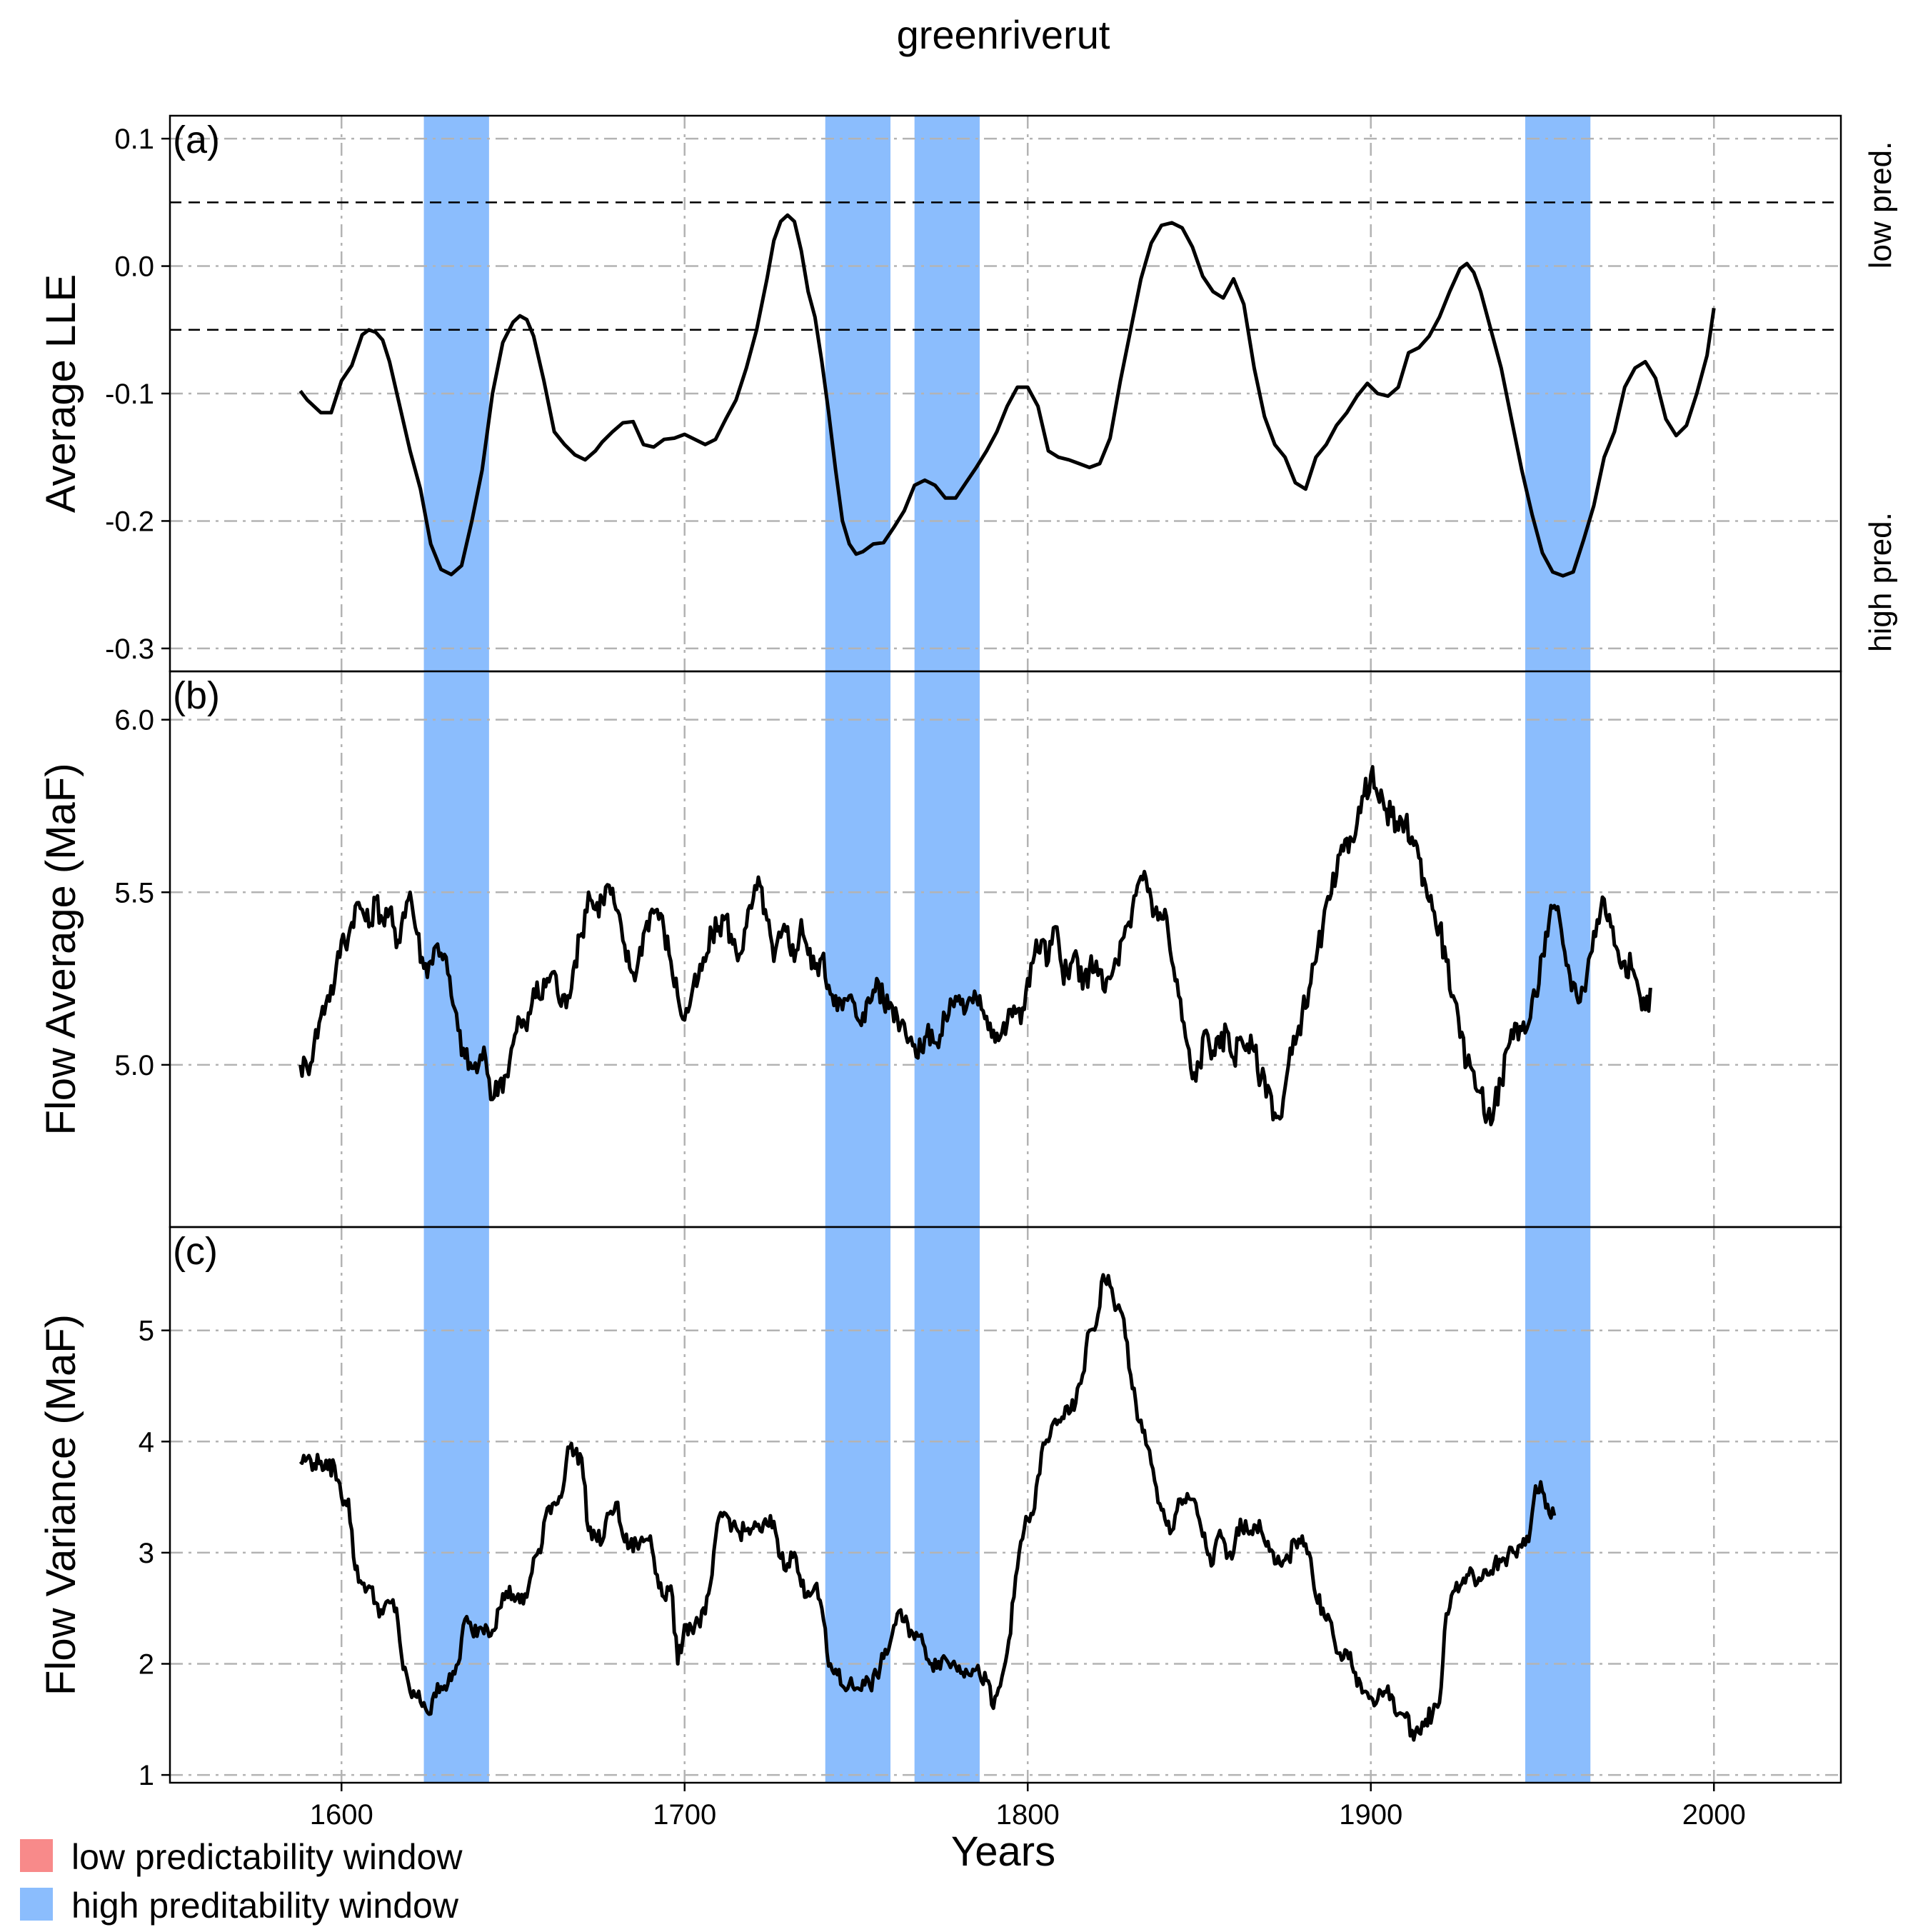 The width and height of the screenshot is (1928, 1932). Describe the element at coordinates (134, 139) in the screenshot. I see `y-tick-label: 0.1` at that location.